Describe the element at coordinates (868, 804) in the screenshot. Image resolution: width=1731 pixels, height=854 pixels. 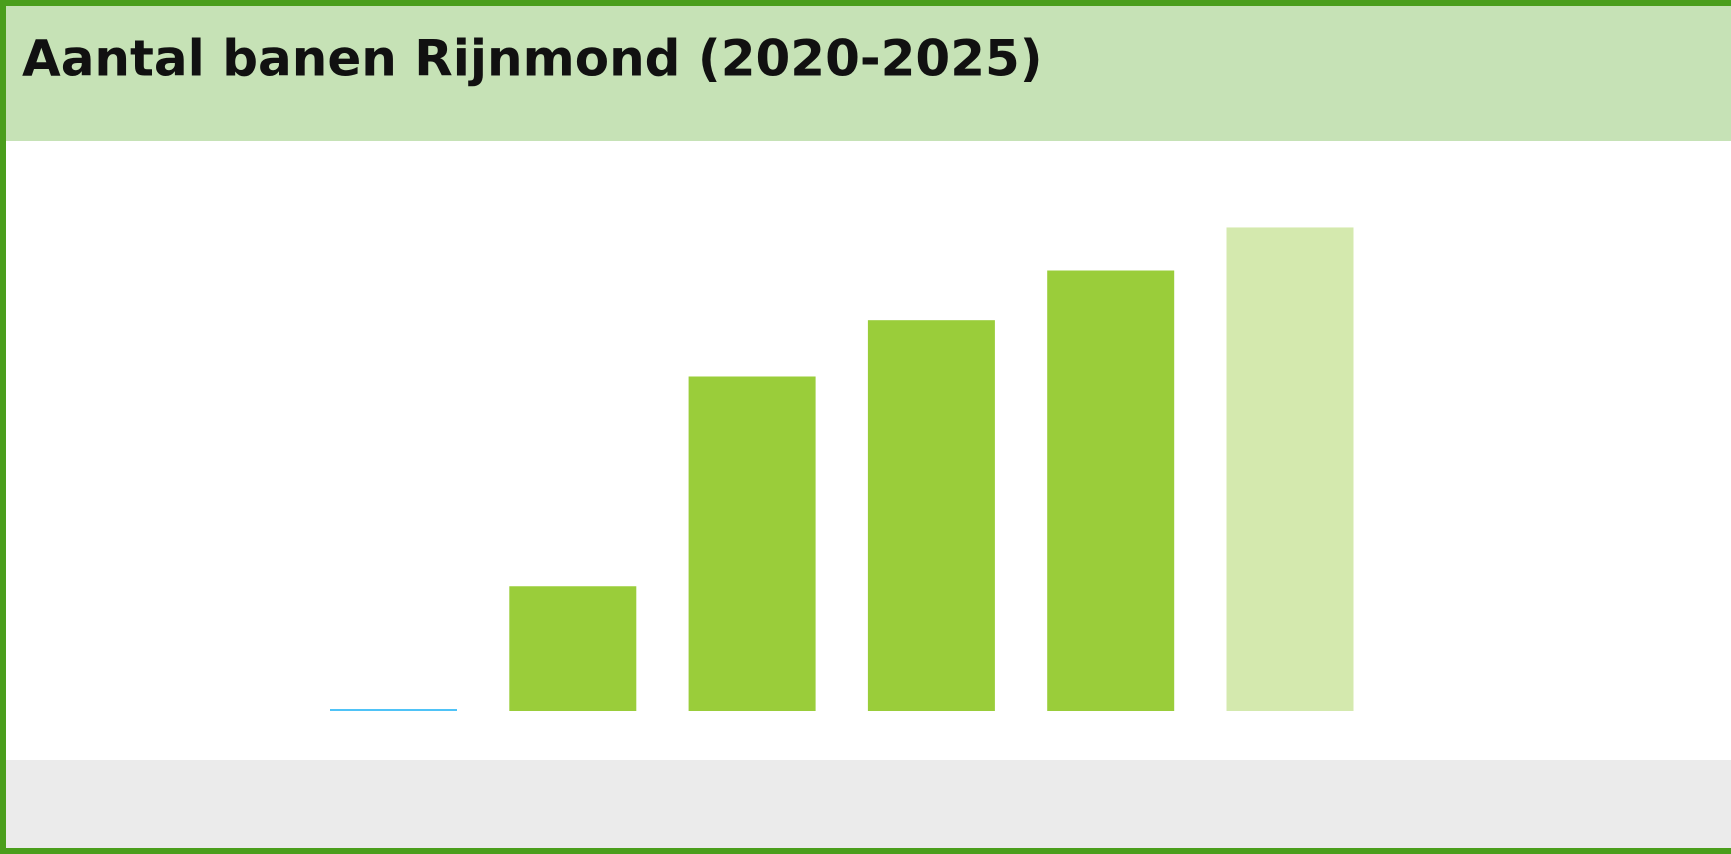
I see `footer-band` at that location.